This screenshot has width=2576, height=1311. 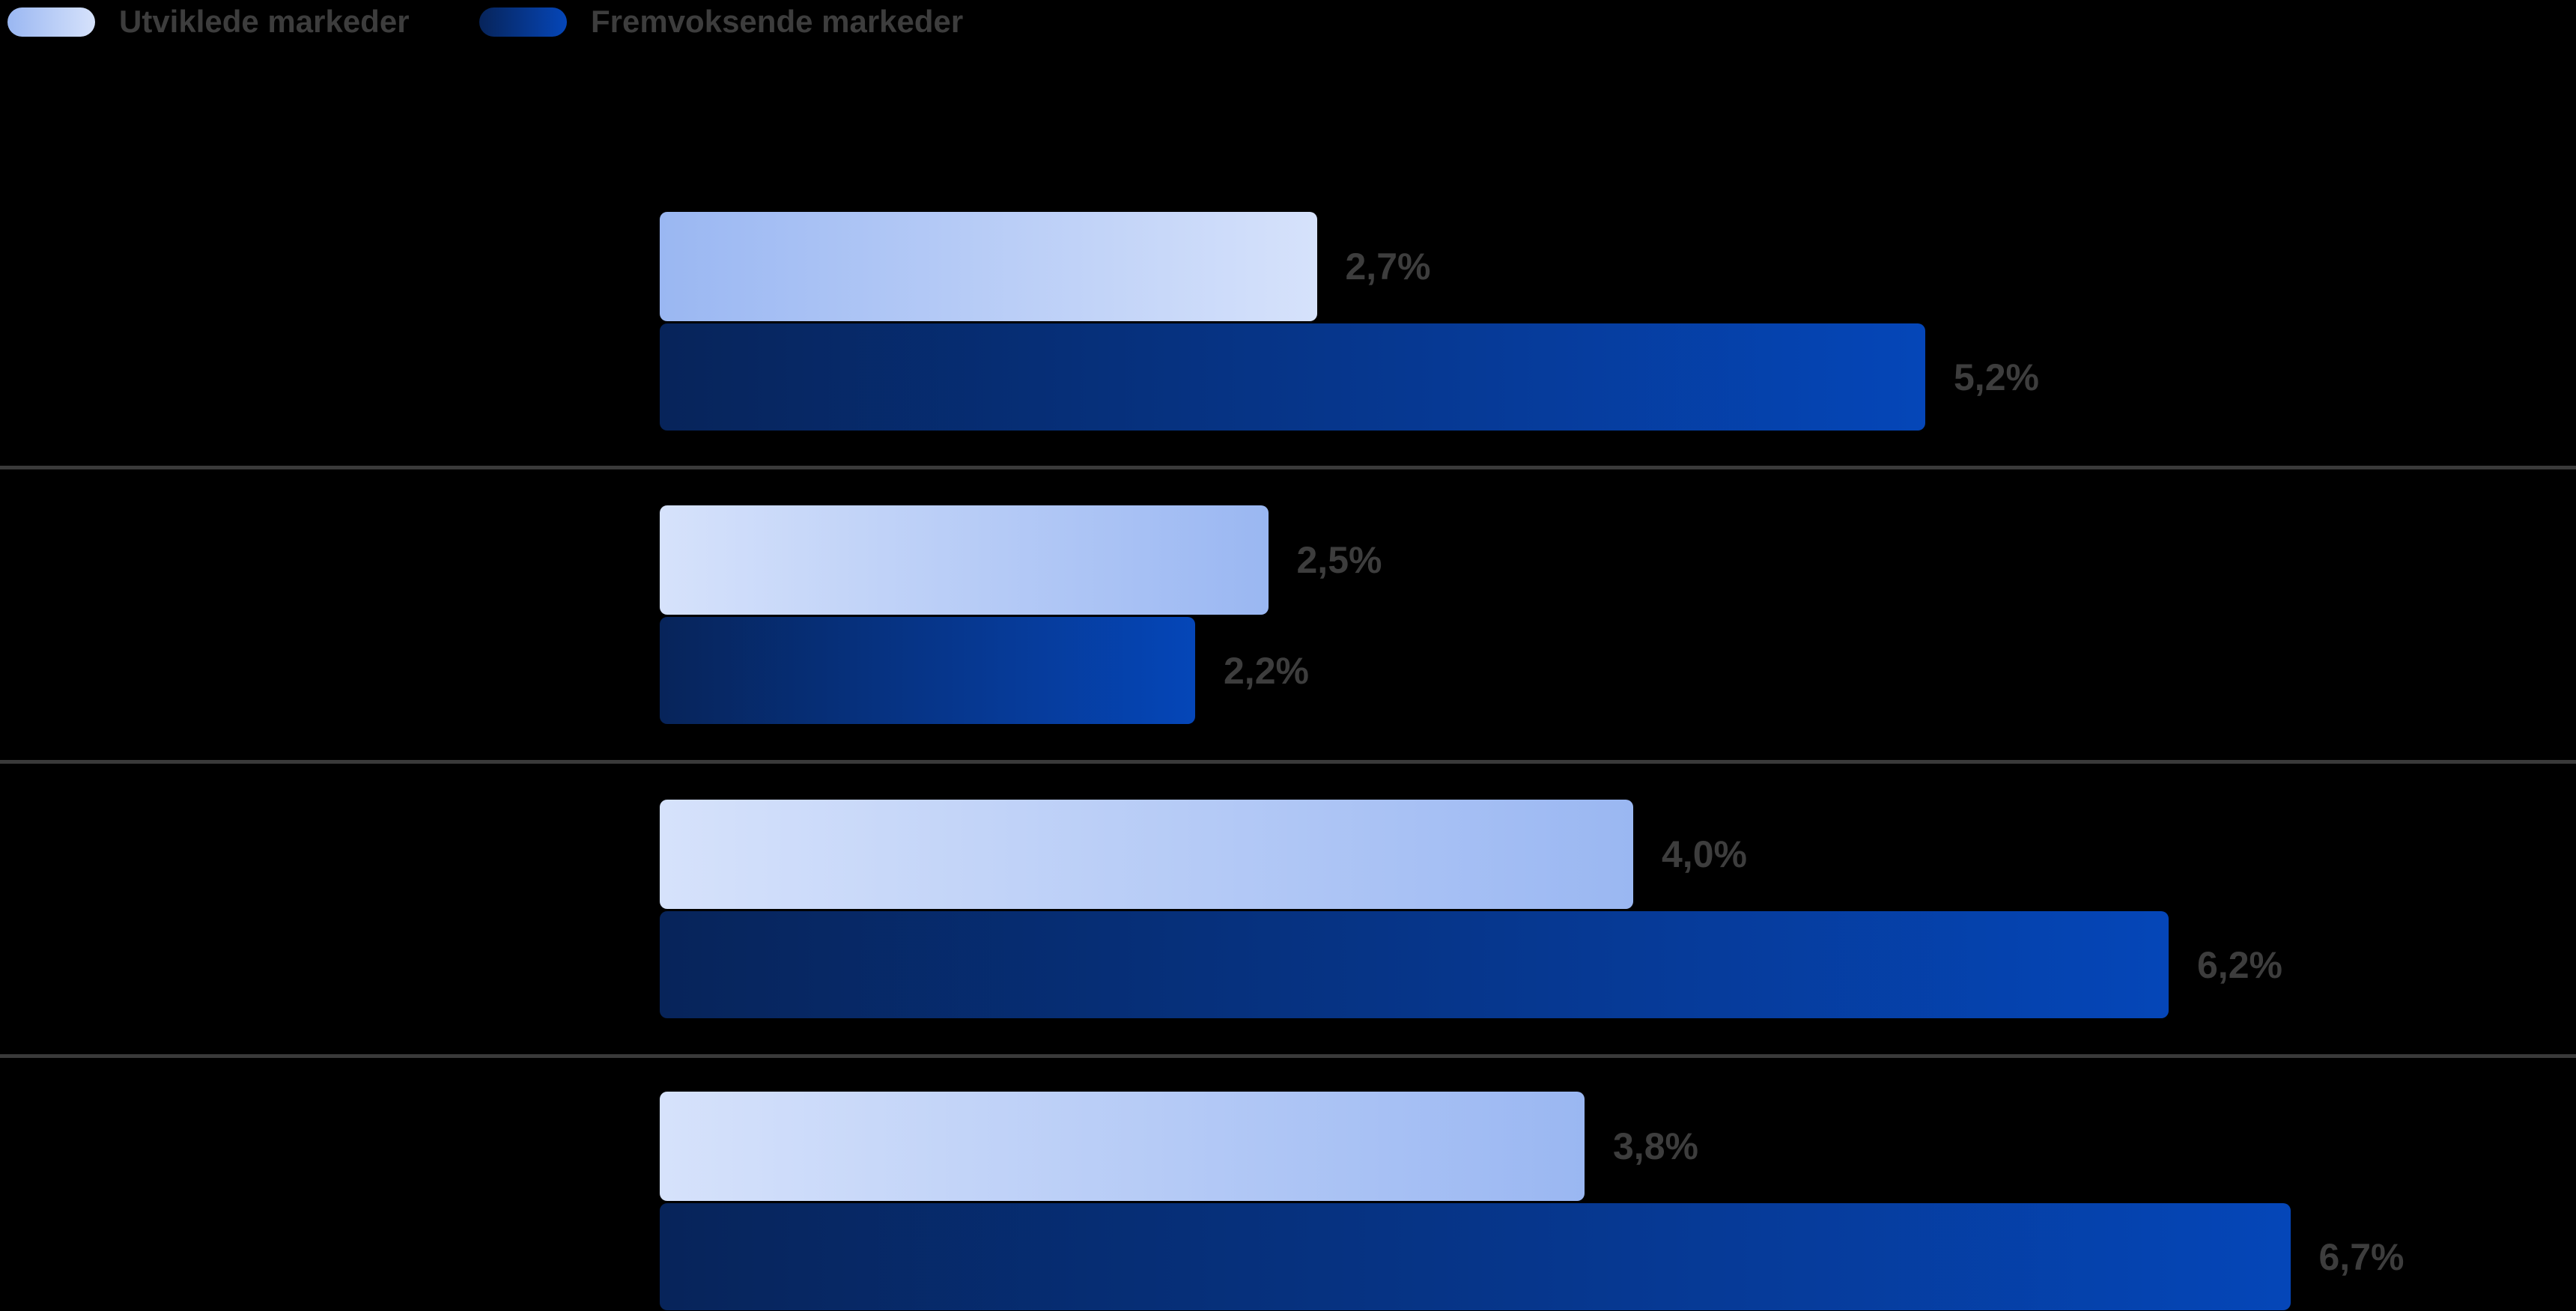 What do you see at coordinates (1471, 964) in the screenshot?
I see `bar-fremvoksende-markeder: 6,2%` at bounding box center [1471, 964].